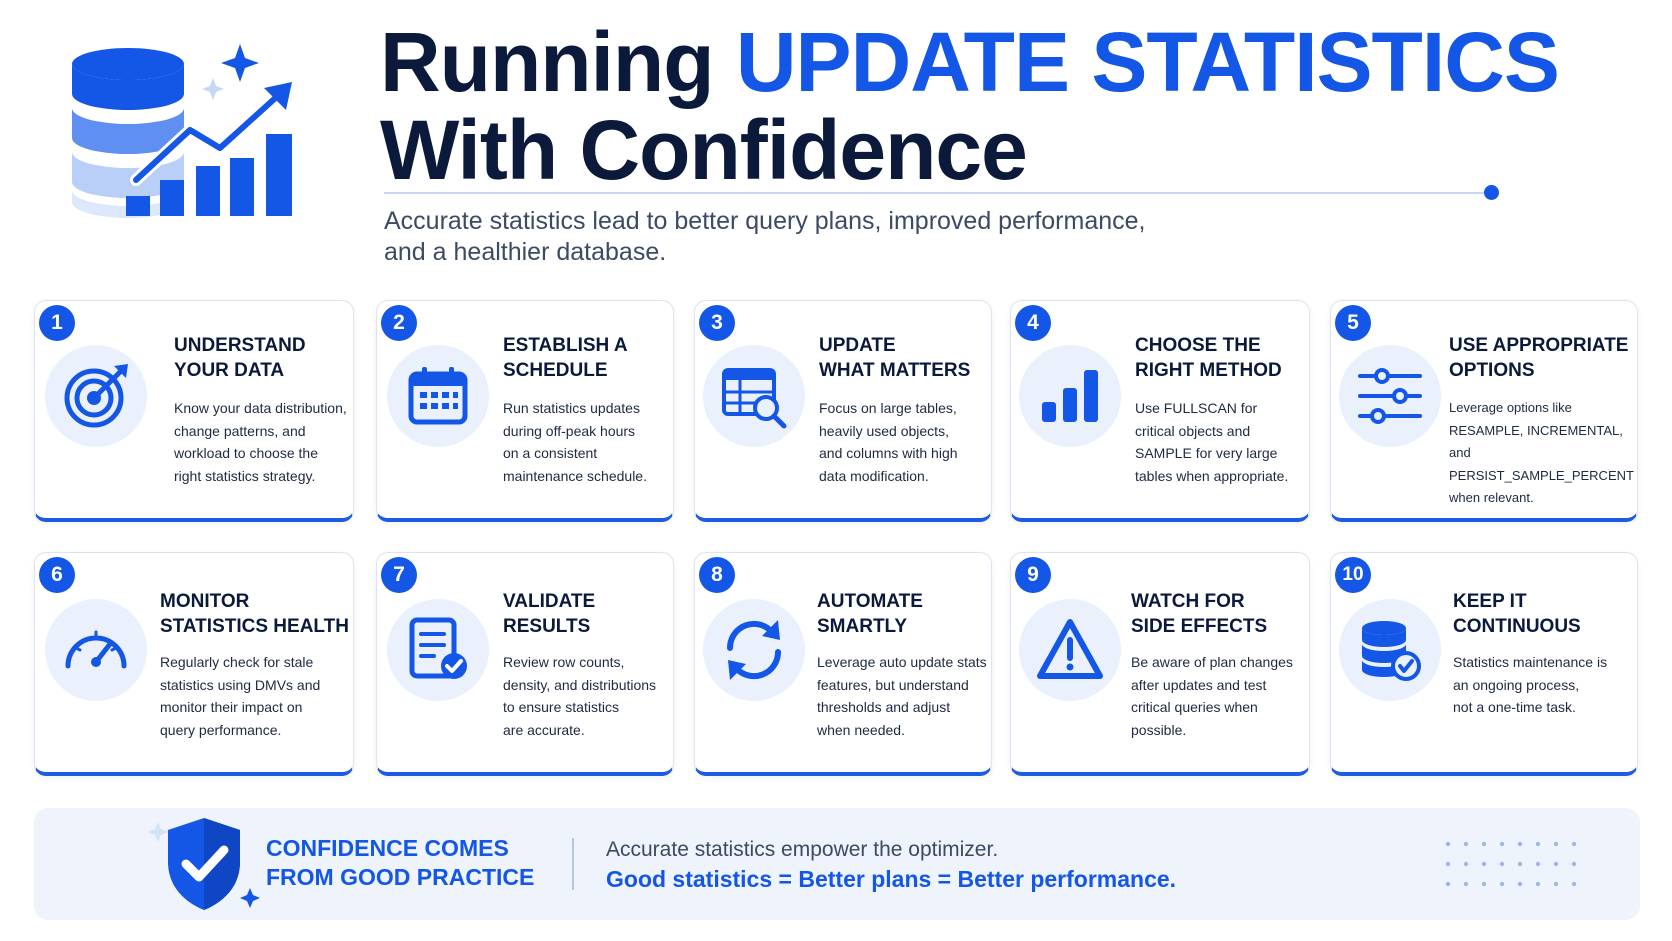 This screenshot has height=941, width=1672. What do you see at coordinates (549, 601) in the screenshot?
I see `step-title-line1: VALIDATE` at bounding box center [549, 601].